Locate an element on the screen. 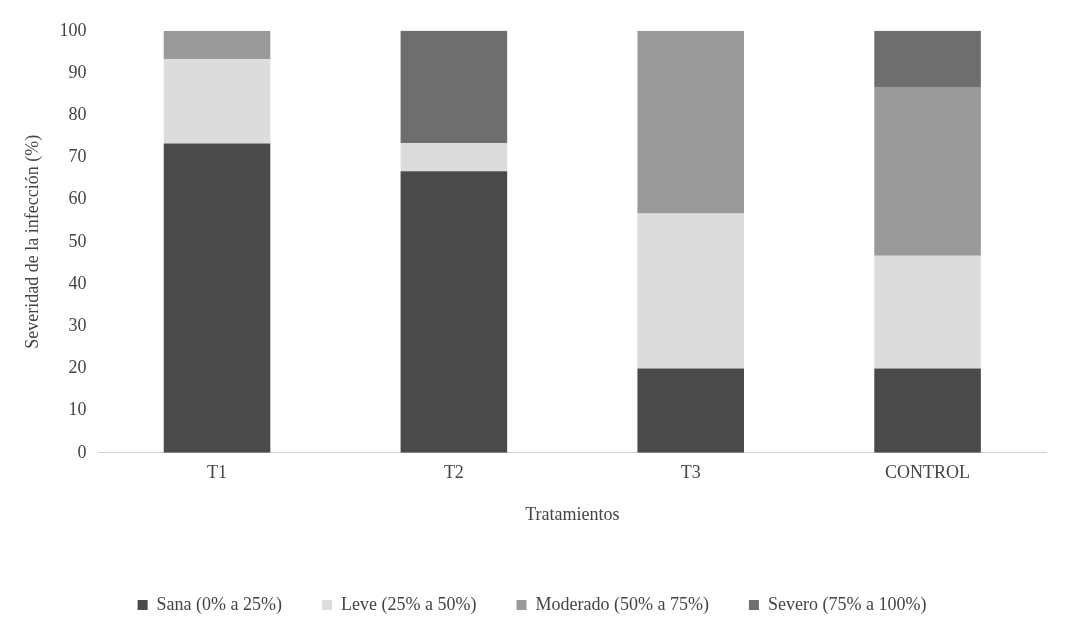  y-tick-label: 0 is located at coordinates (82, 451).